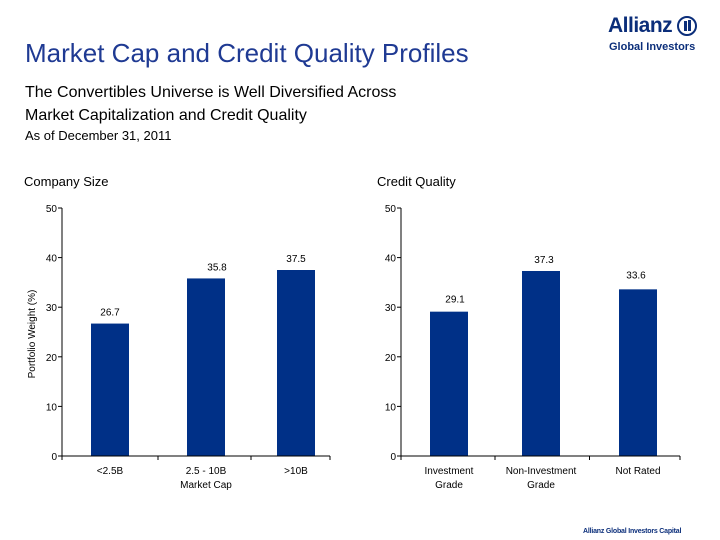 This screenshot has width=720, height=540. Describe the element at coordinates (247, 53) in the screenshot. I see `page-title: Market Cap and Credit Quality Profiles` at that location.